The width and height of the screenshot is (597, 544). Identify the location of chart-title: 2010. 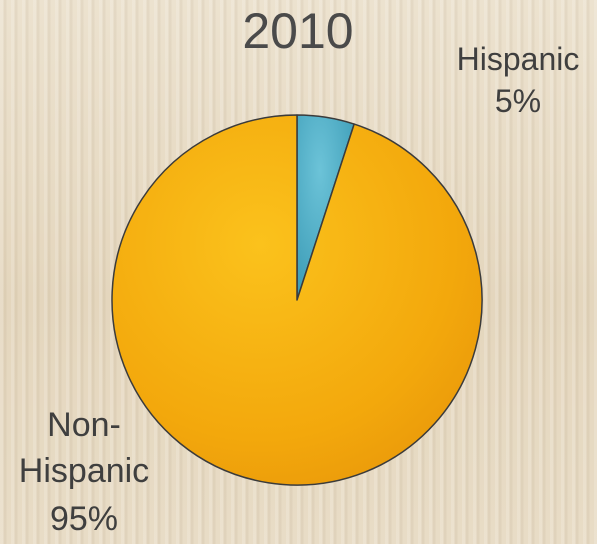
(297, 31).